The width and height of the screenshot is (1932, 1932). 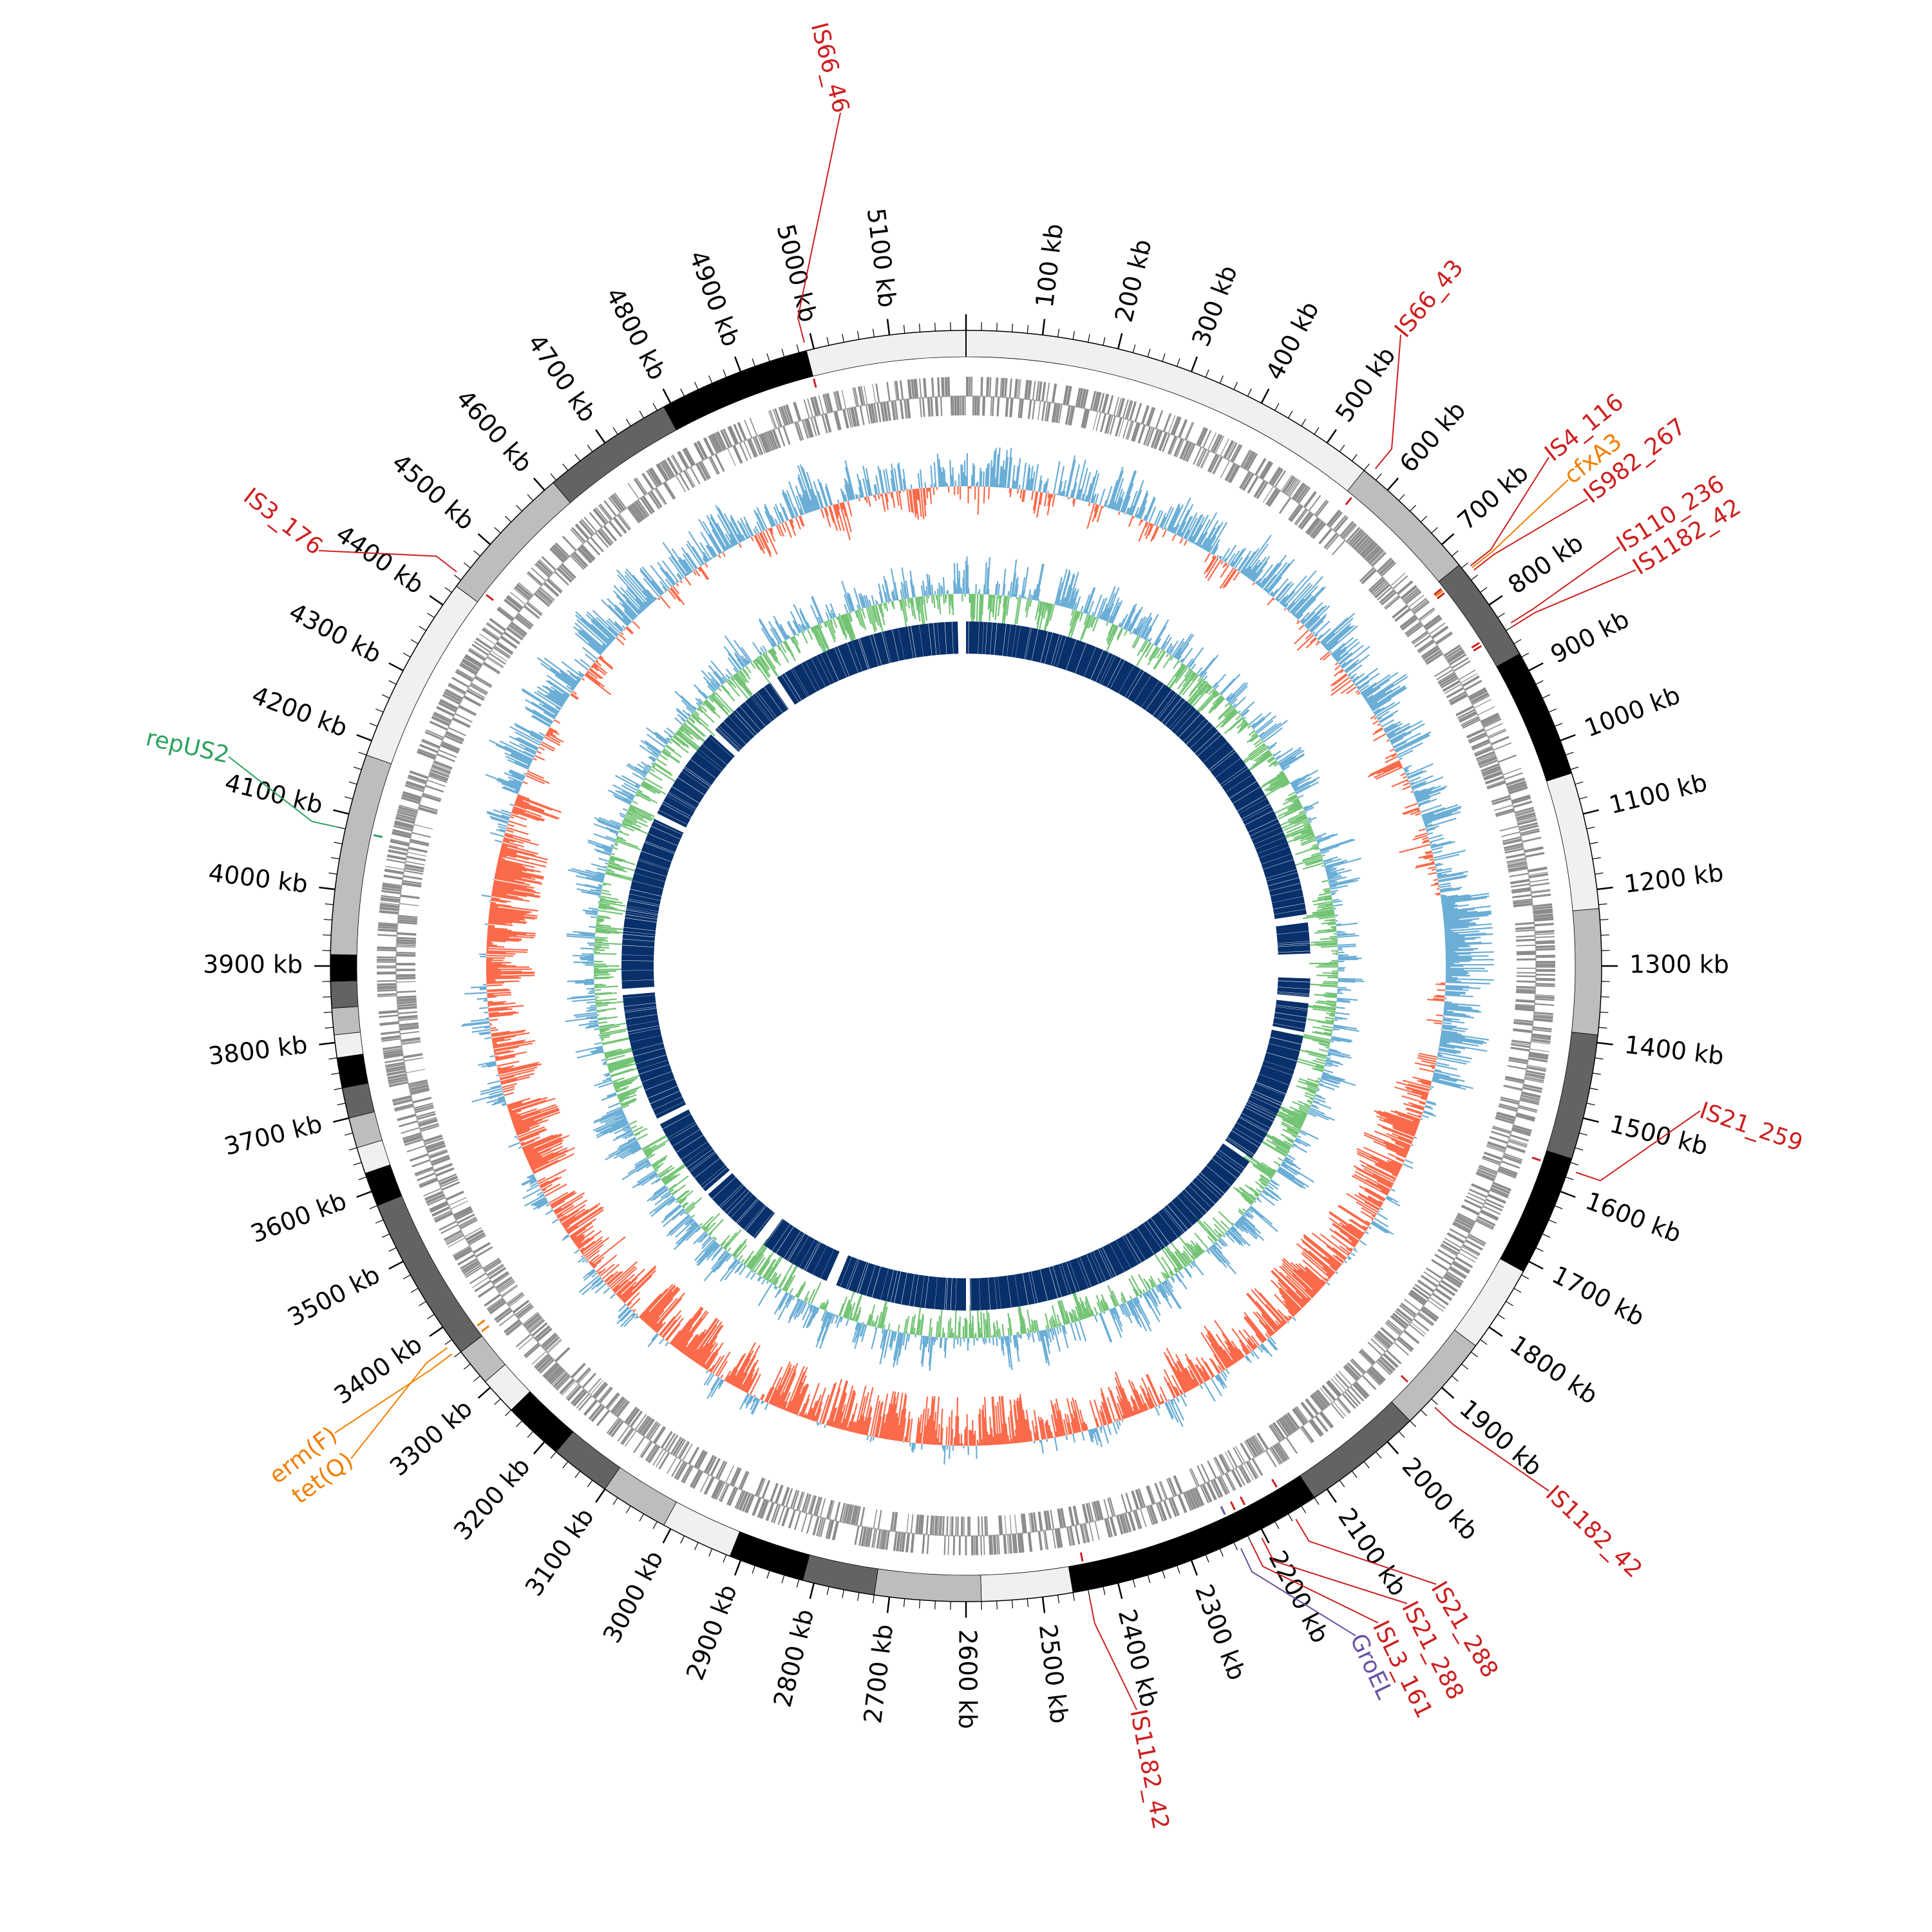 What do you see at coordinates (830, 68) in the screenshot?
I see `annotation-label: IS66_46` at bounding box center [830, 68].